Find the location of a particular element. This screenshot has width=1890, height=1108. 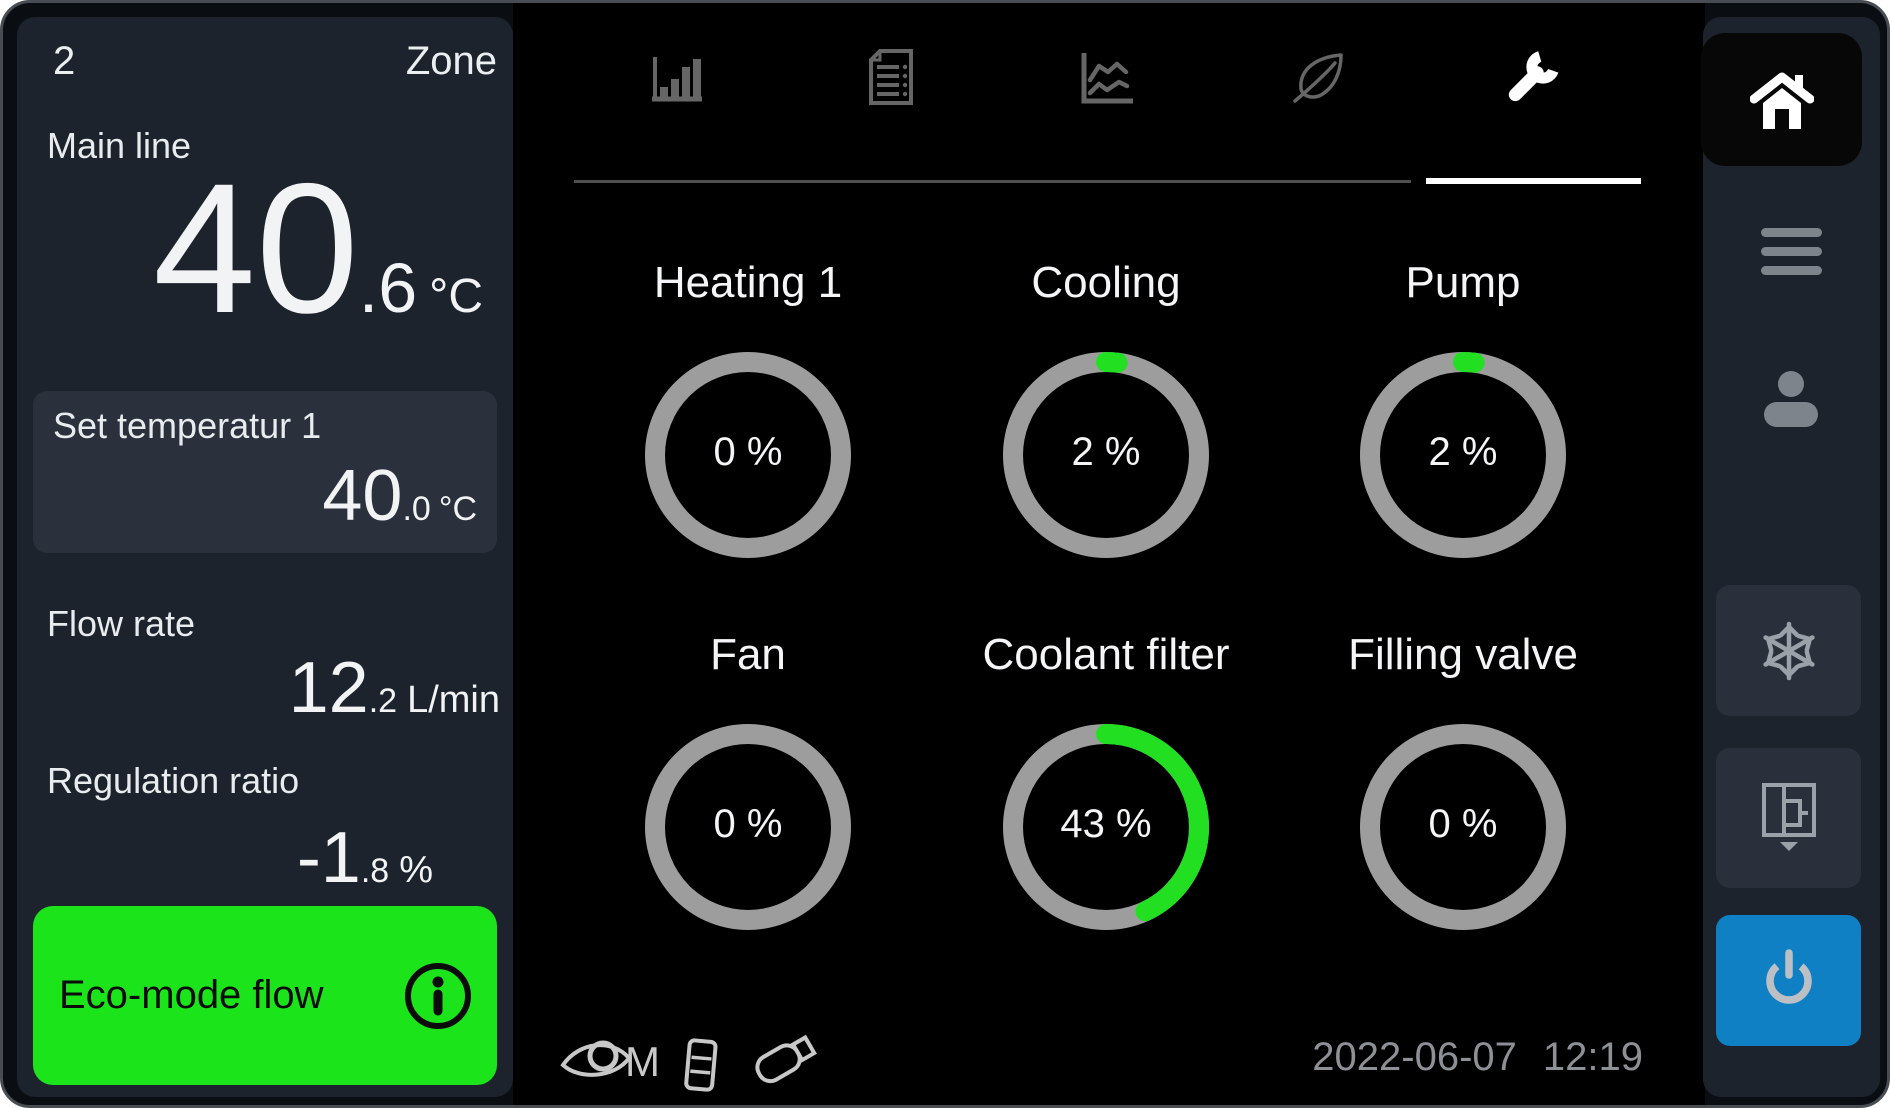

set-temp-int: 40 is located at coordinates (362, 496).